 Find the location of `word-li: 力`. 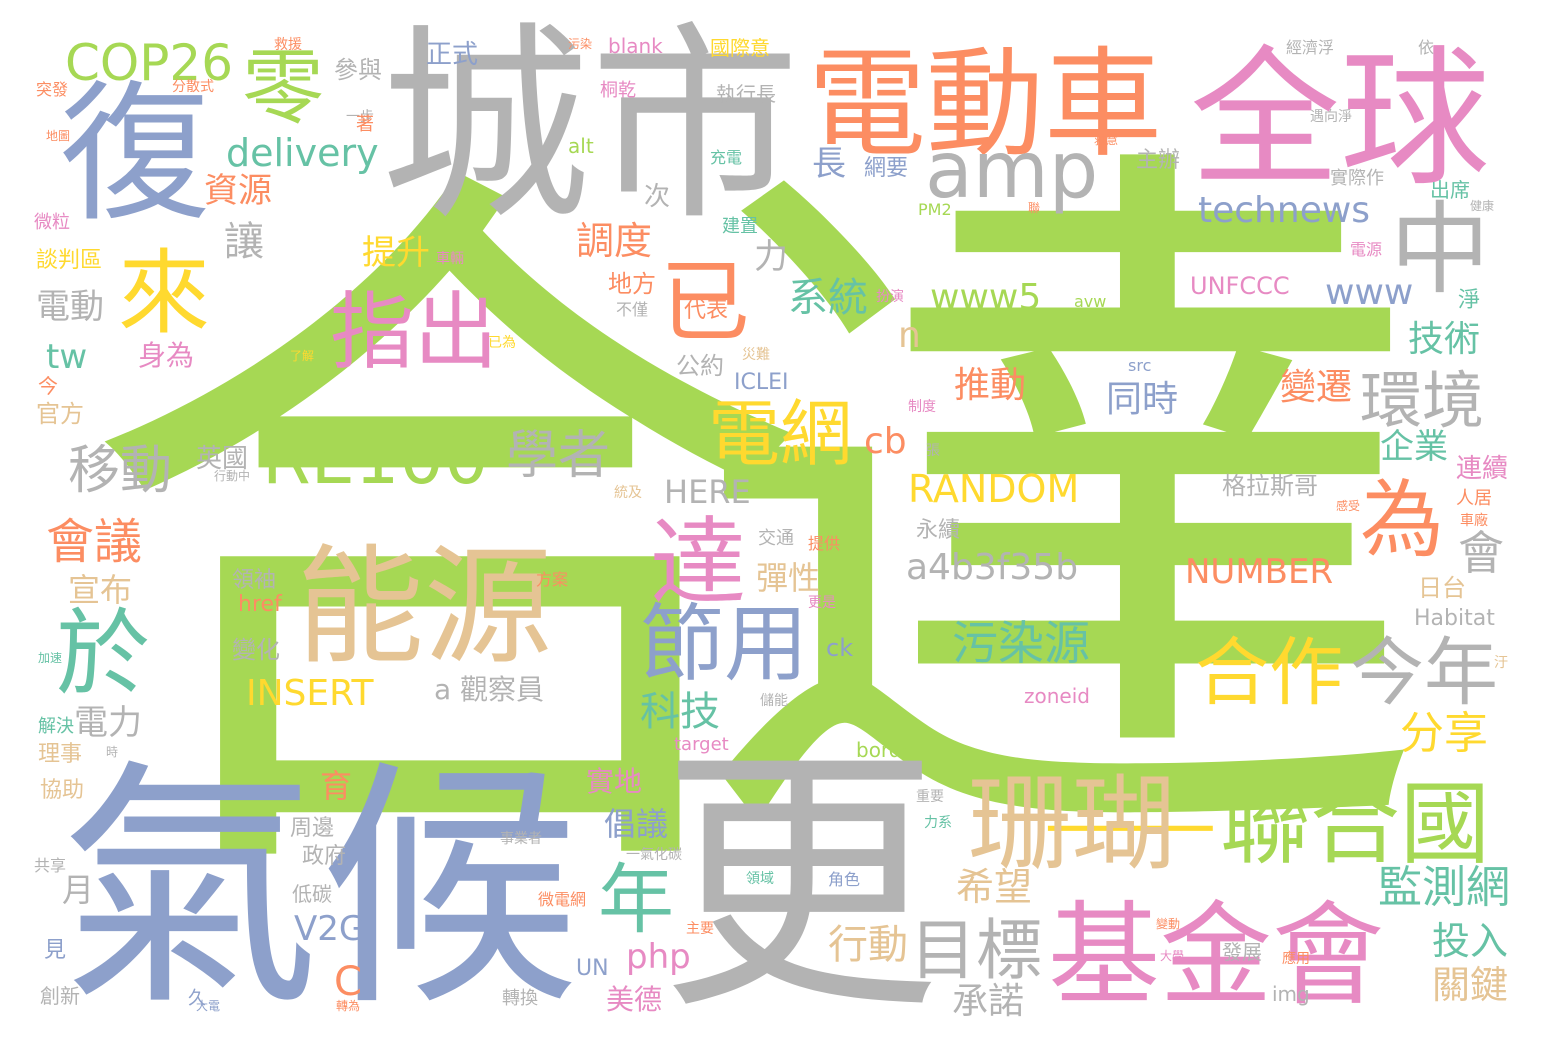

word-li: 力 is located at coordinates (771, 257).